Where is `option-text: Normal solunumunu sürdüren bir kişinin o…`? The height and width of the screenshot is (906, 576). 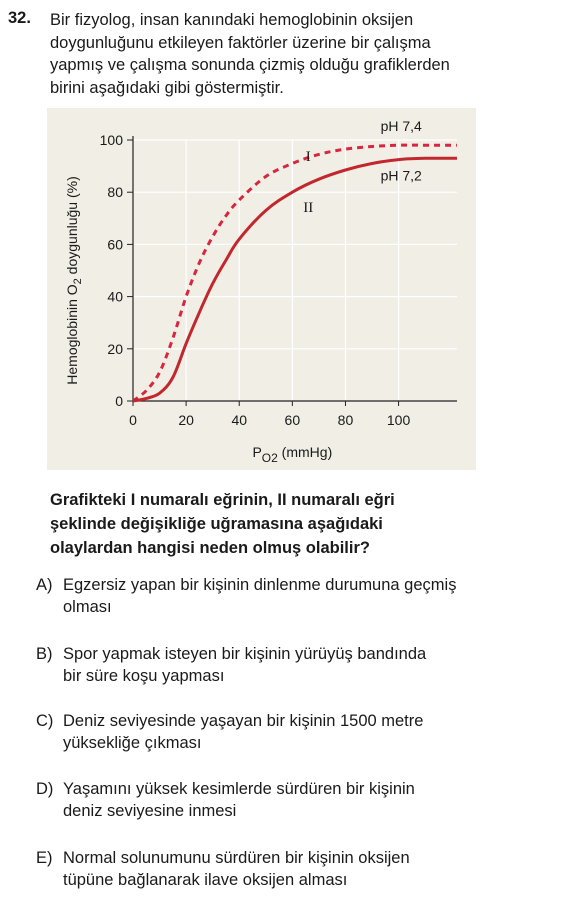 option-text: Normal solunumunu sürdüren bir kişinin o… is located at coordinates (236, 858).